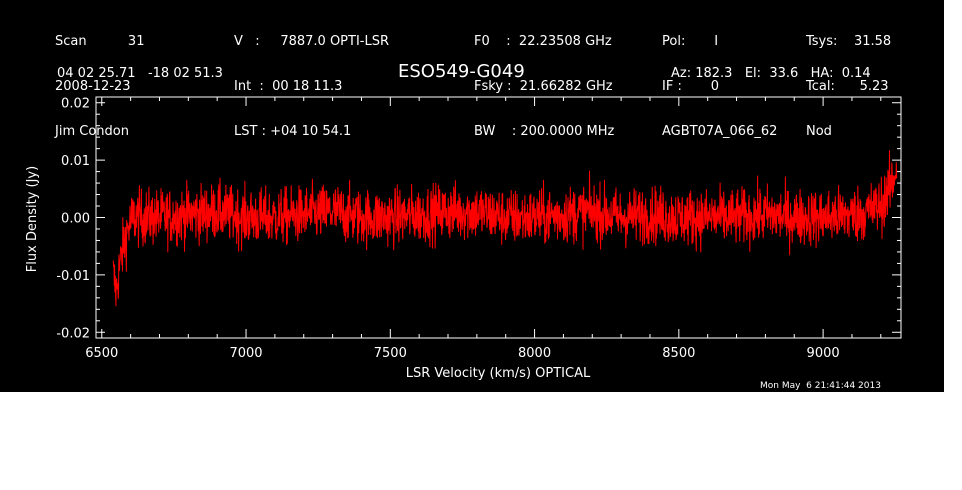 Image resolution: width=962 pixels, height=490 pixels. I want to click on header-tcal: Tcal: 5.23, so click(847, 86).